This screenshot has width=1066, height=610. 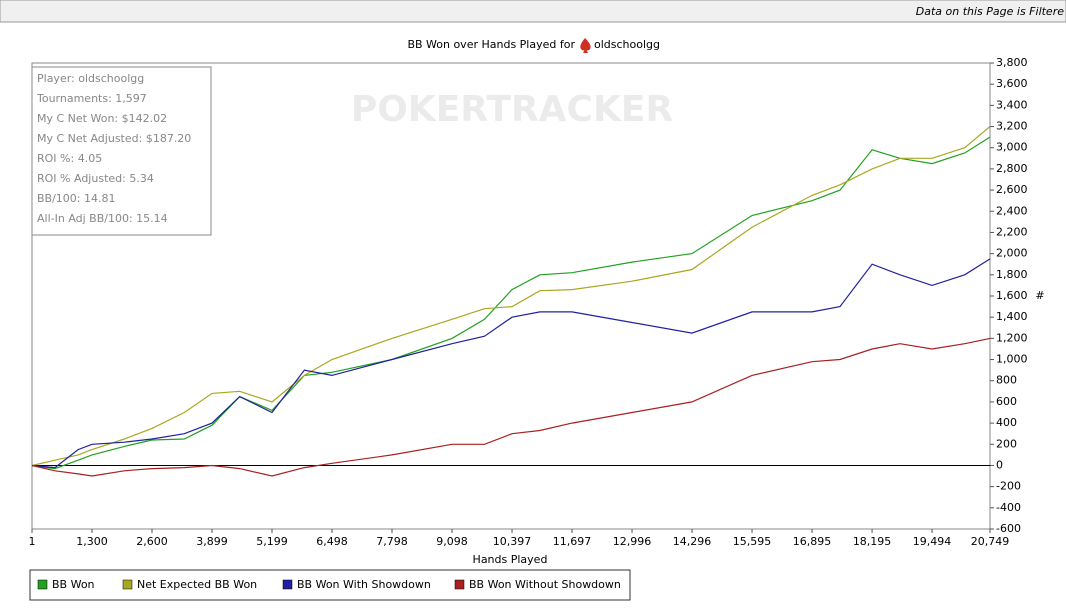 What do you see at coordinates (812, 541) in the screenshot?
I see `x-tick-label: 16,895` at bounding box center [812, 541].